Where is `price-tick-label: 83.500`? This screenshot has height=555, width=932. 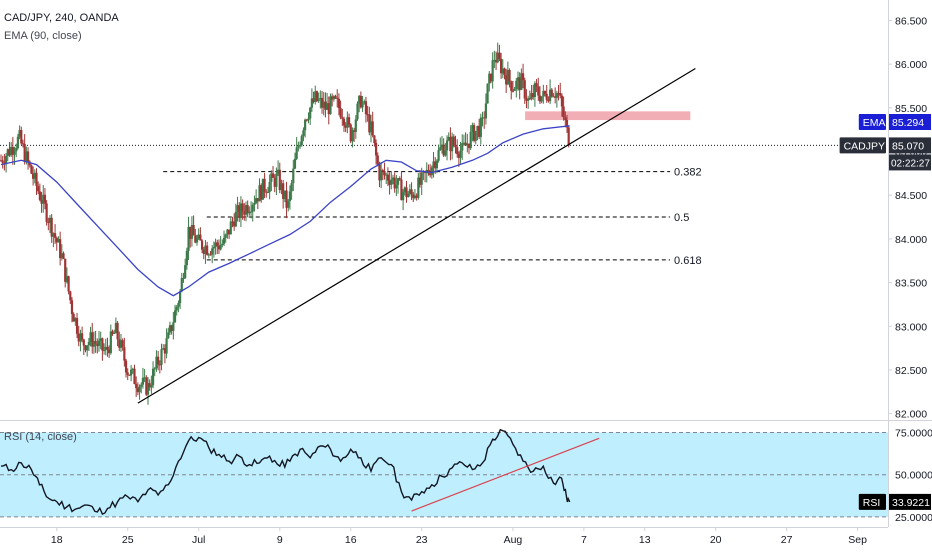 price-tick-label: 83.500 is located at coordinates (911, 284).